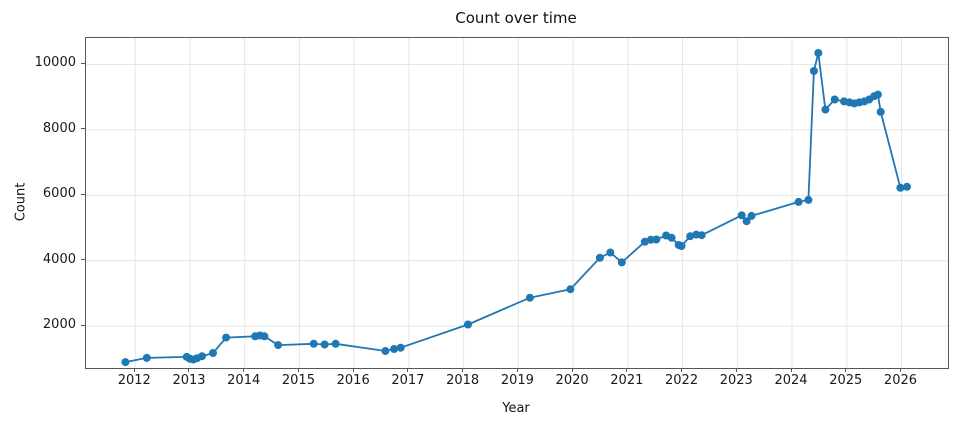  I want to click on y-tick-label: 6000, so click(59, 194).